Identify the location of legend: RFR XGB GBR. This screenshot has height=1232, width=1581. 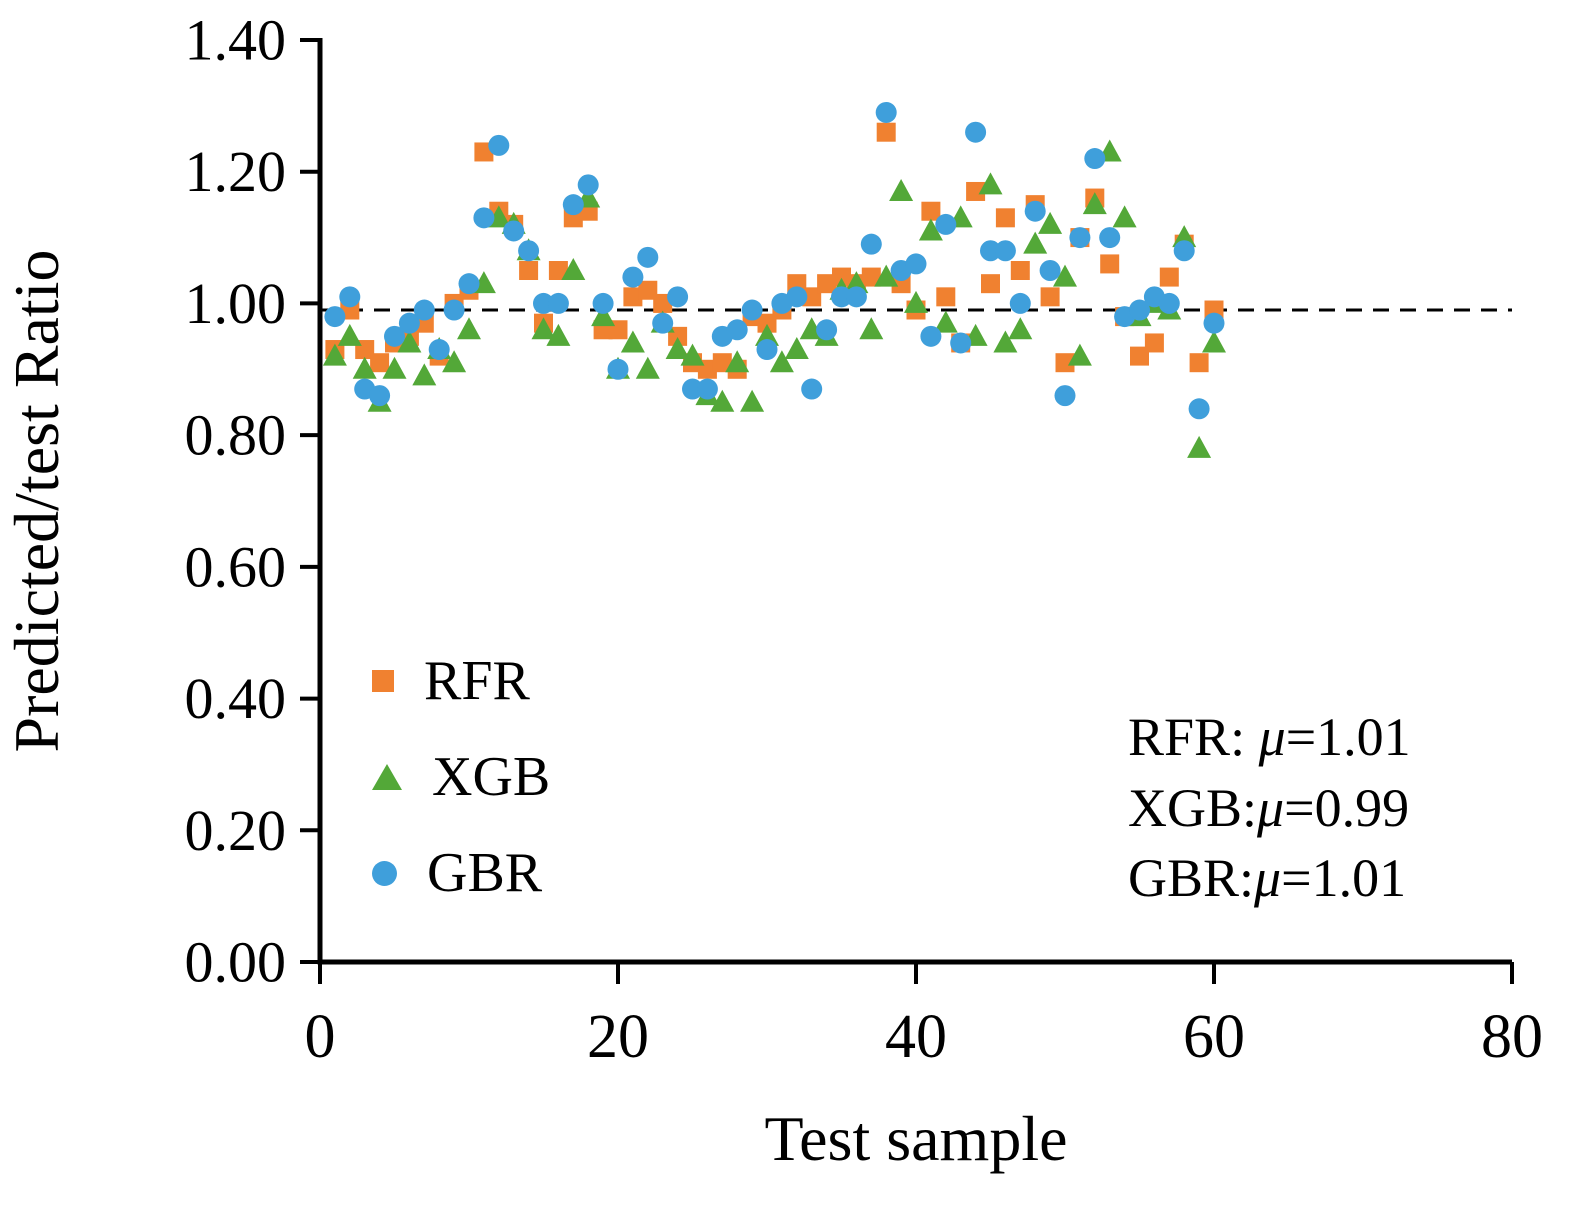
(461, 777).